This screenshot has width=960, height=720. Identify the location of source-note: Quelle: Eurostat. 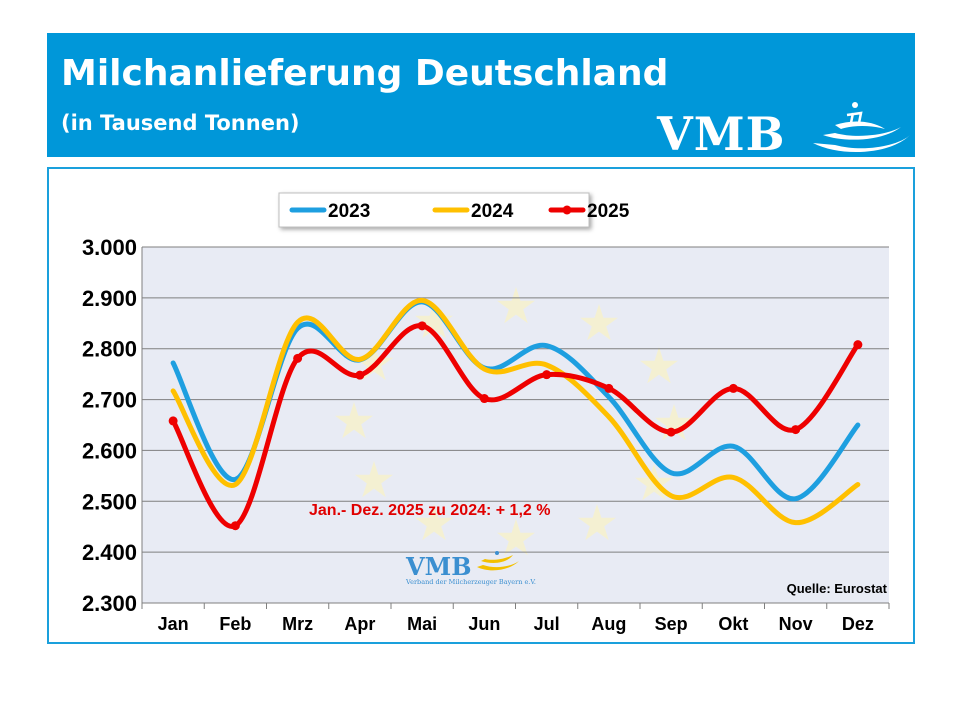
(837, 588).